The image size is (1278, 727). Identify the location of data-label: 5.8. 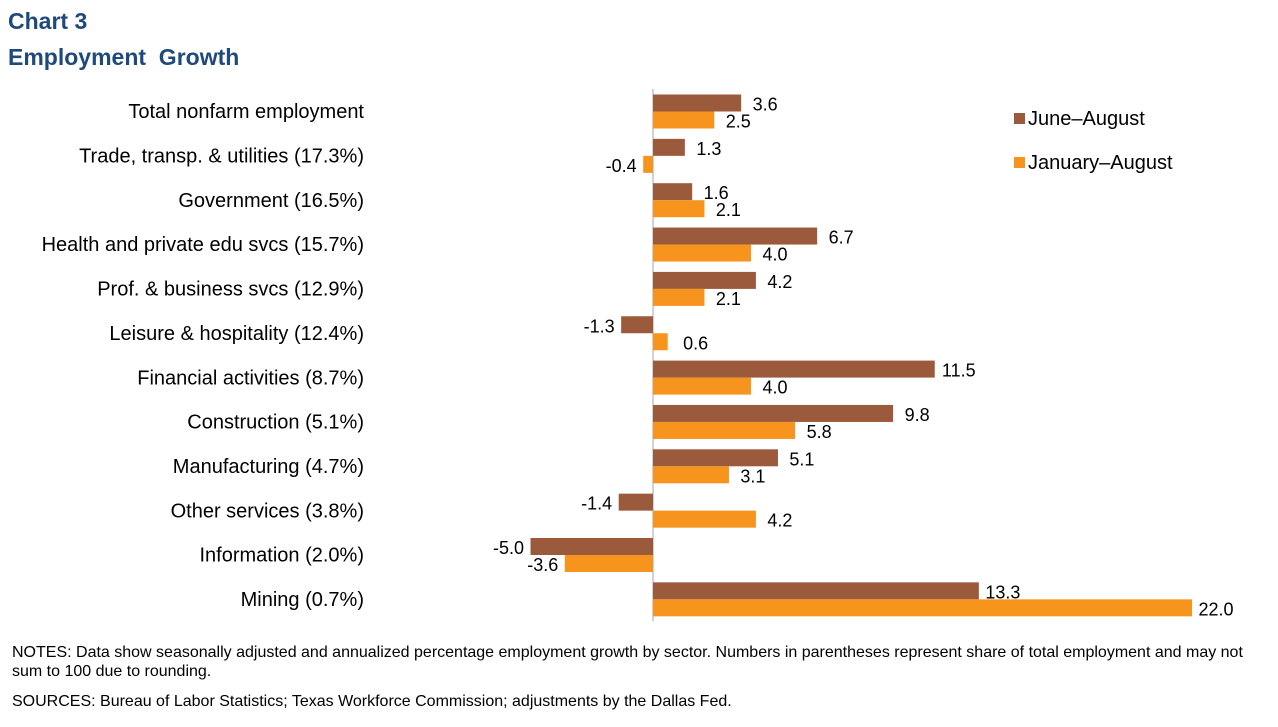
(819, 432).